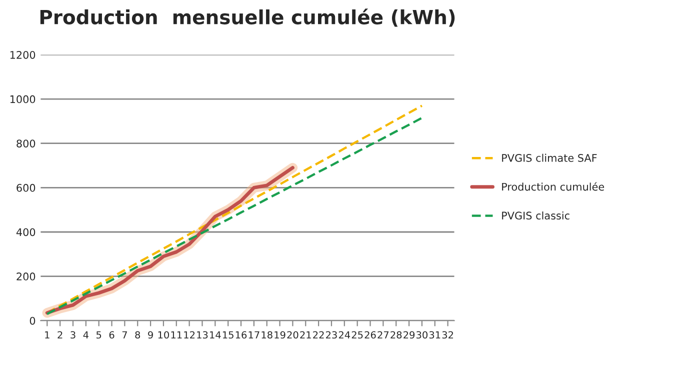 The width and height of the screenshot is (678, 391). Describe the element at coordinates (163, 335) in the screenshot. I see `x-tick-label: 10` at that location.